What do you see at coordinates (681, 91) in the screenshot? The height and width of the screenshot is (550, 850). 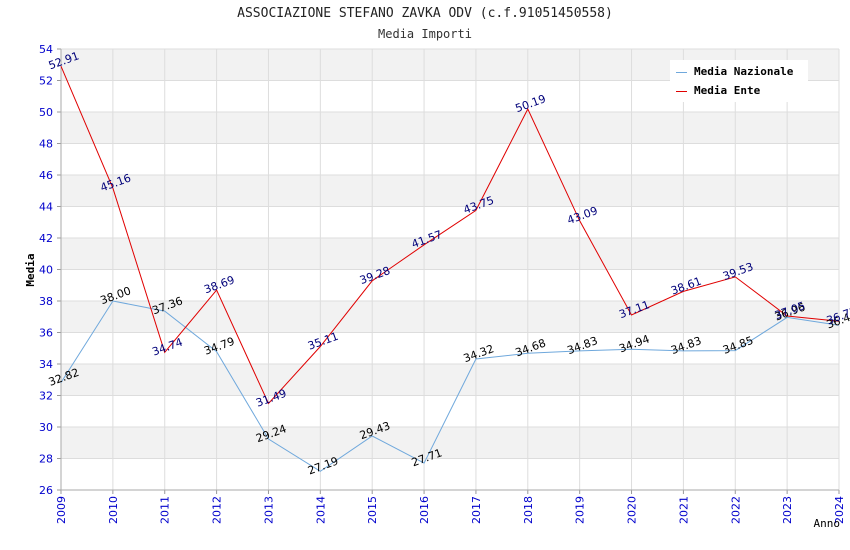 I see `legend-swatch-ente` at bounding box center [681, 91].